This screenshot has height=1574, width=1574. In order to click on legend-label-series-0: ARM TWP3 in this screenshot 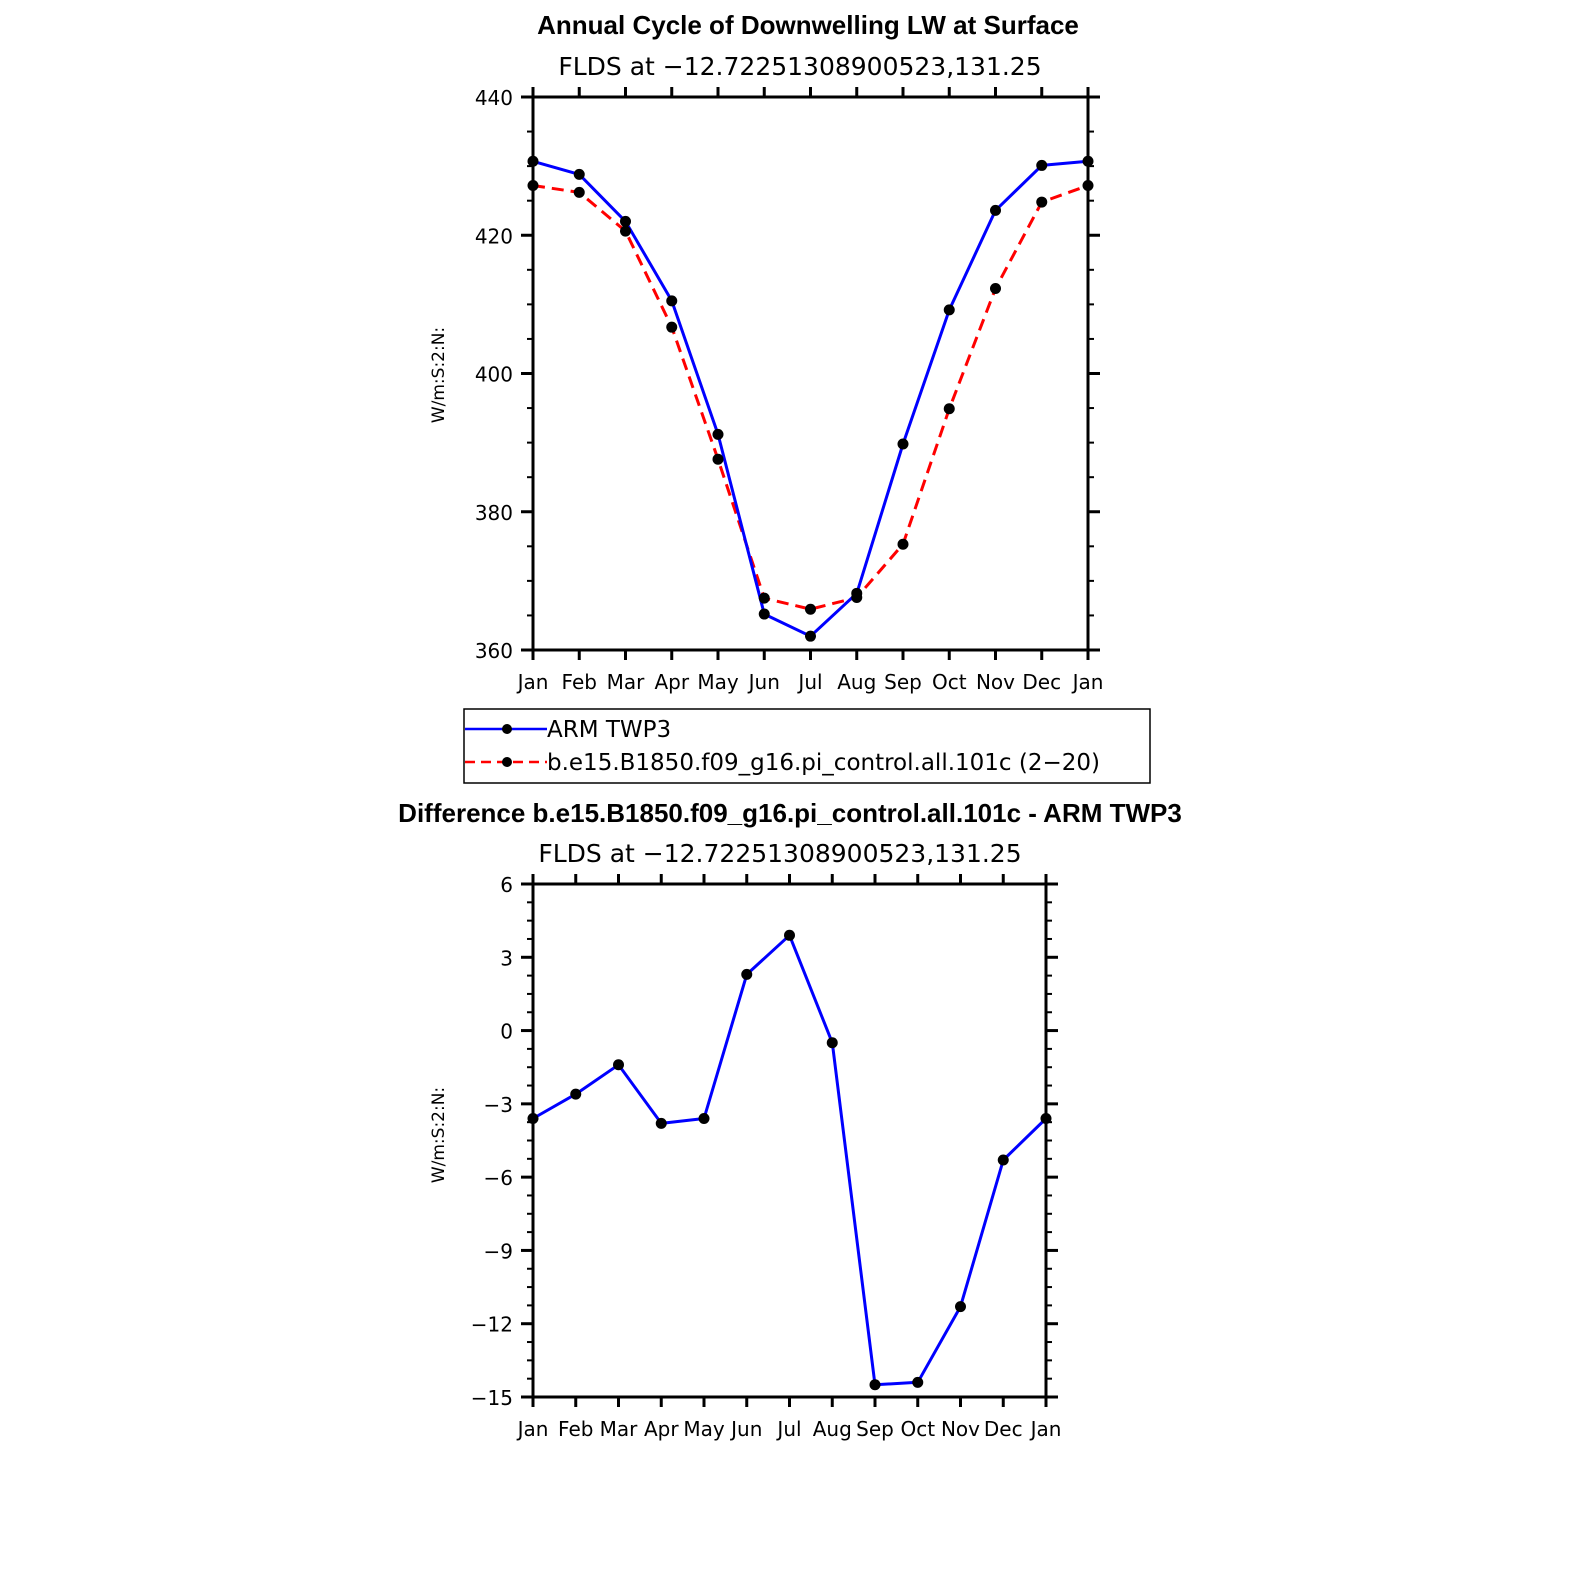, I will do `click(609, 730)`.